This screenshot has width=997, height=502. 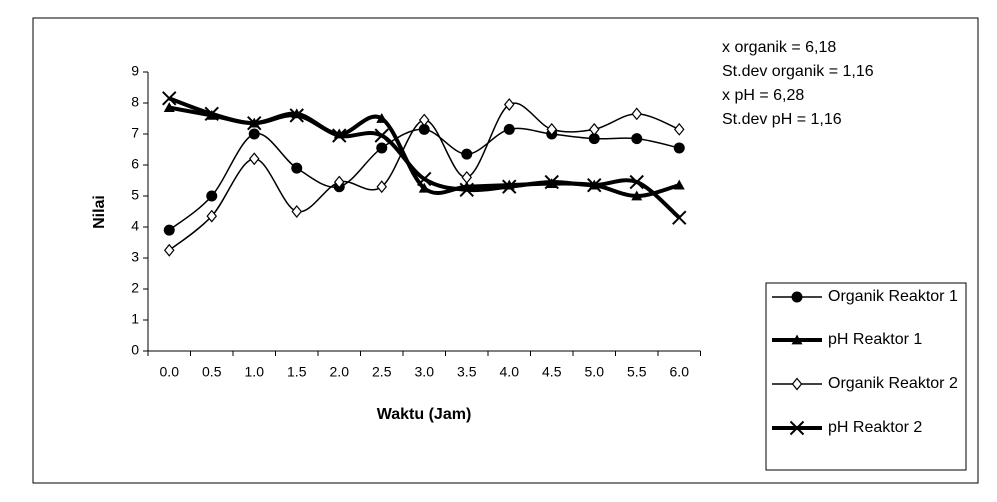 I want to click on x-tick-label: 3.0, so click(x=425, y=372).